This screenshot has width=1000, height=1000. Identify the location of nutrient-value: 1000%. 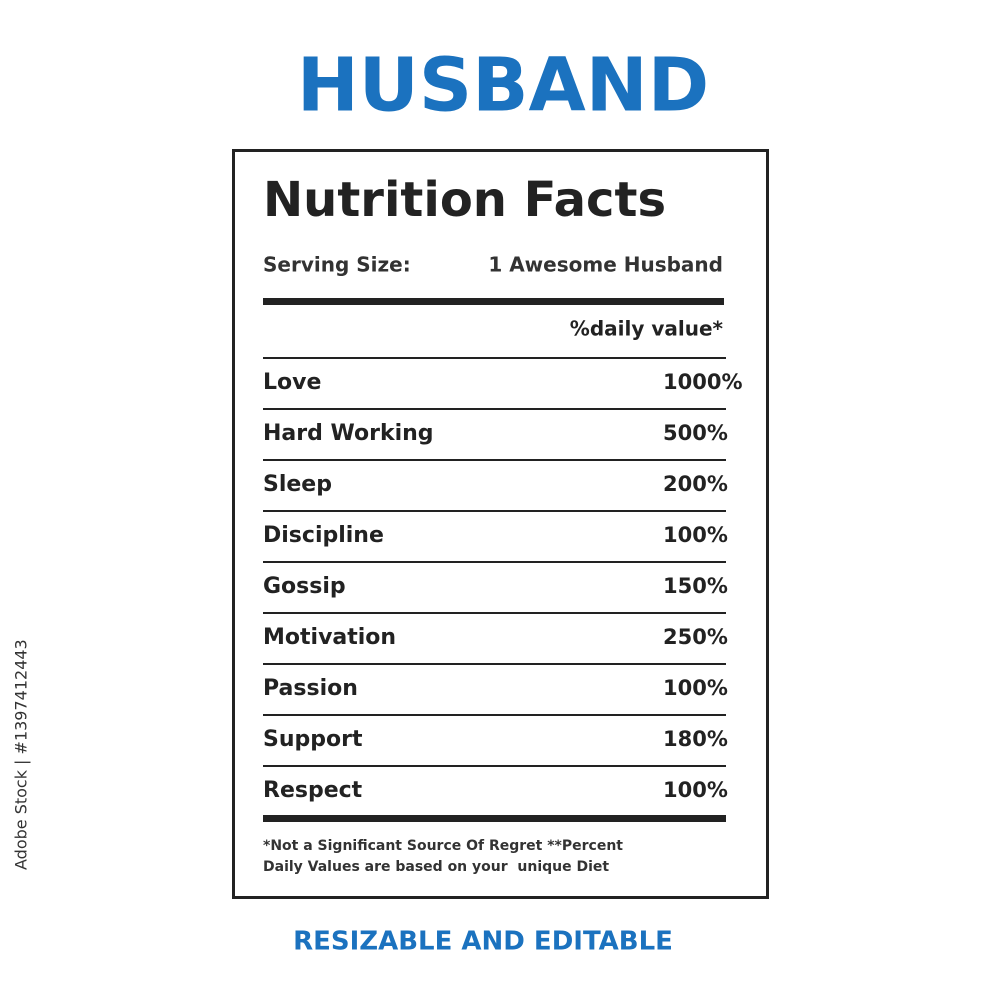
(703, 382).